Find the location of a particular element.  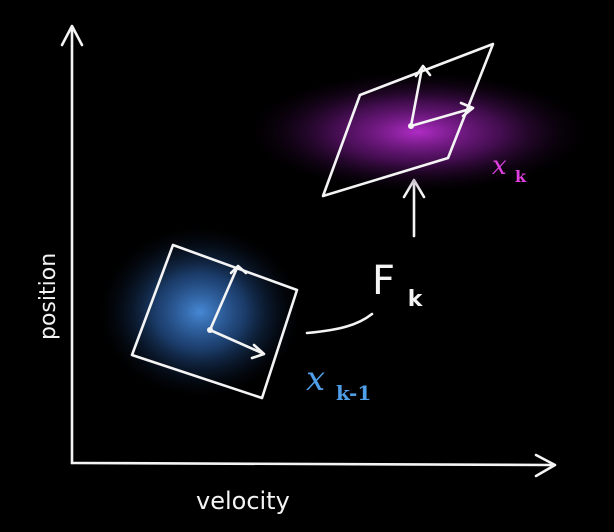

prev-state-symbol: x is located at coordinates (315, 379).